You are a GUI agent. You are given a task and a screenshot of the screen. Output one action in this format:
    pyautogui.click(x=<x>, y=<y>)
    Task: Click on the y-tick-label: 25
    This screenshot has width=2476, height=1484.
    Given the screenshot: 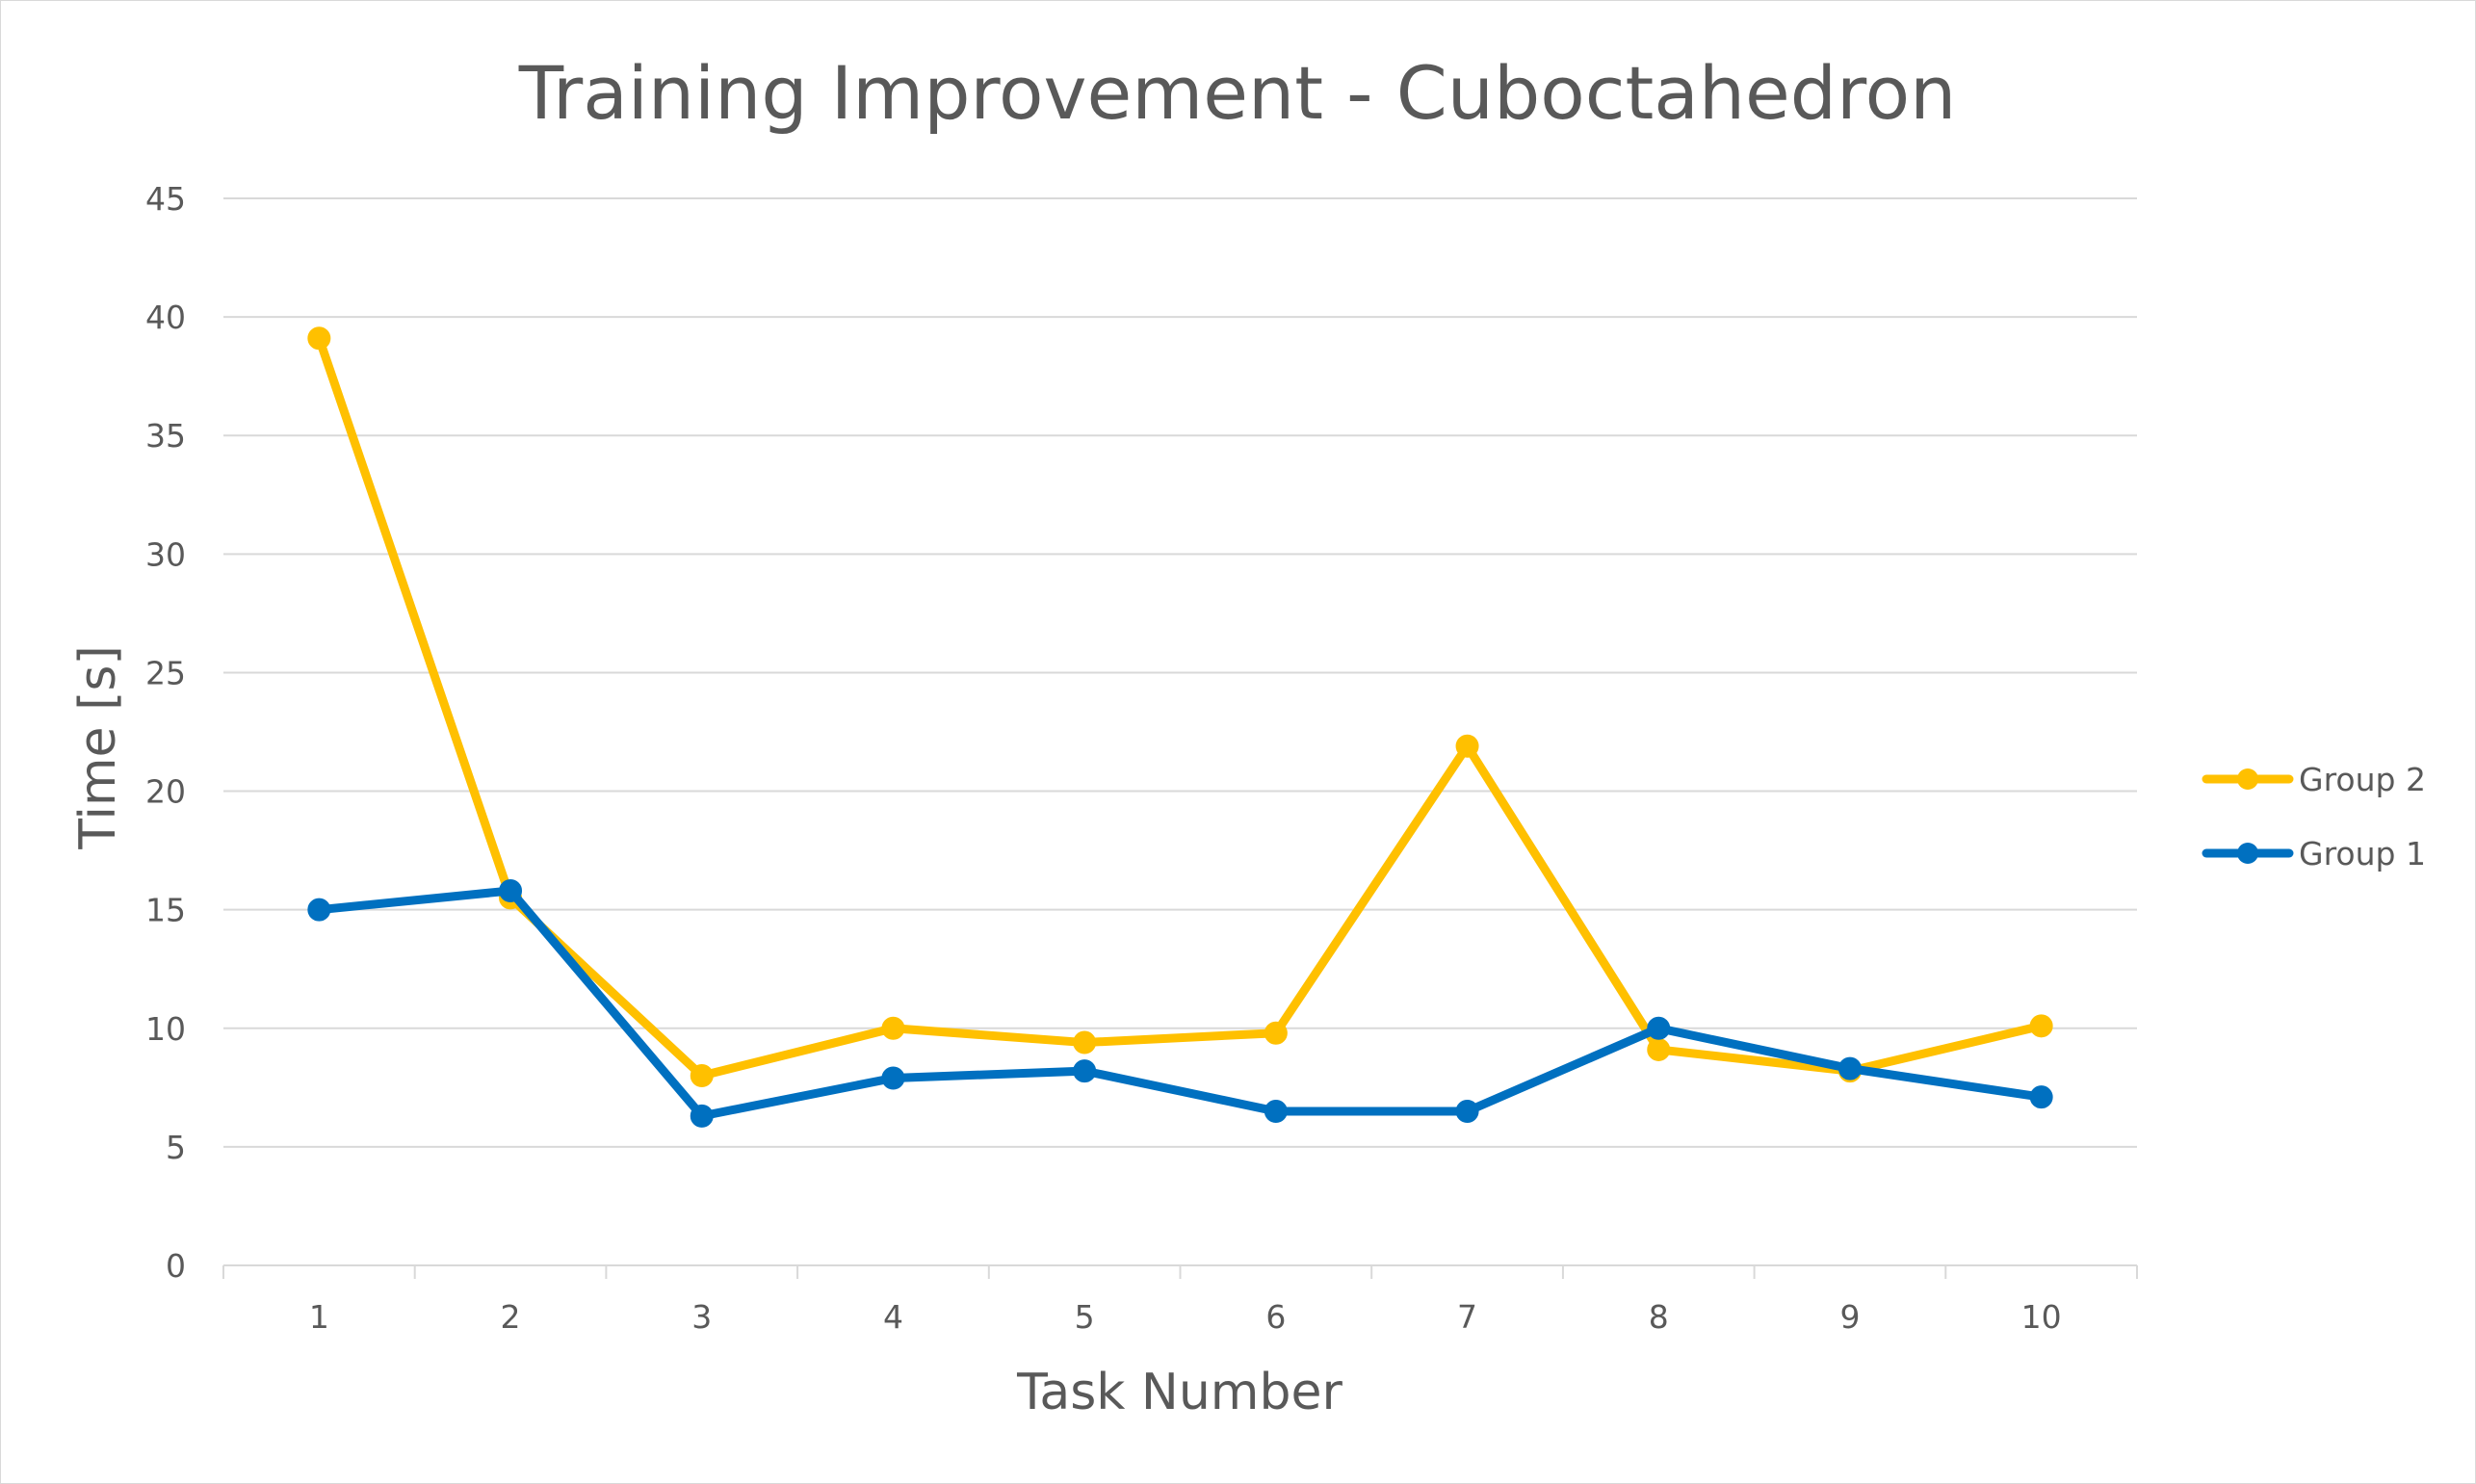 What is the action you would take?
    pyautogui.click(x=165, y=672)
    